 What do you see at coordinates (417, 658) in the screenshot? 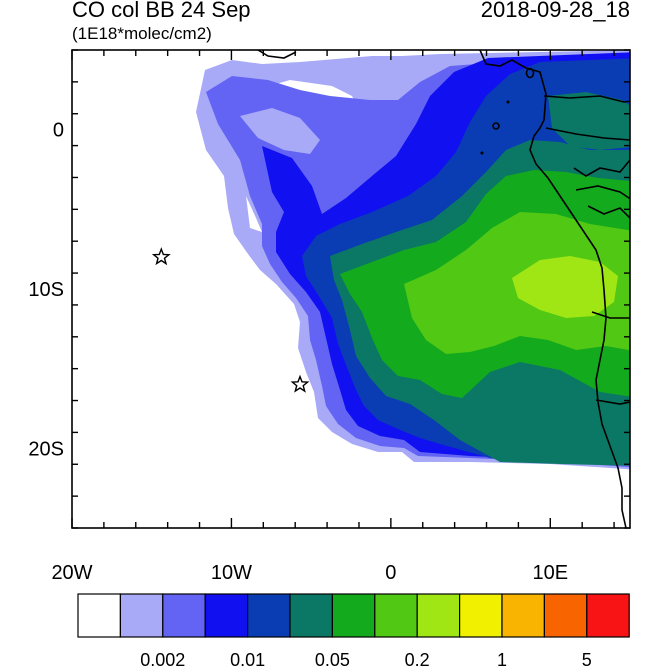
I see `colorbar-label: 0.2` at bounding box center [417, 658].